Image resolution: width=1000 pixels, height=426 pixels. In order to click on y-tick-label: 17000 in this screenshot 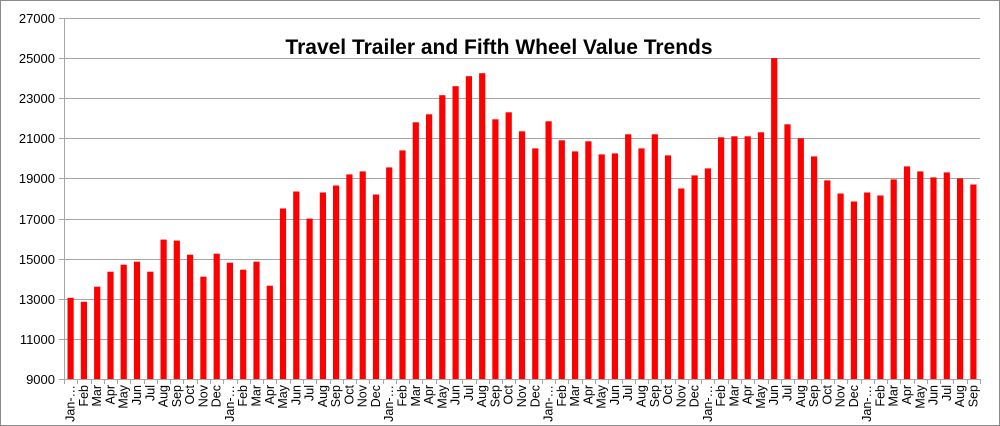, I will do `click(37, 219)`.